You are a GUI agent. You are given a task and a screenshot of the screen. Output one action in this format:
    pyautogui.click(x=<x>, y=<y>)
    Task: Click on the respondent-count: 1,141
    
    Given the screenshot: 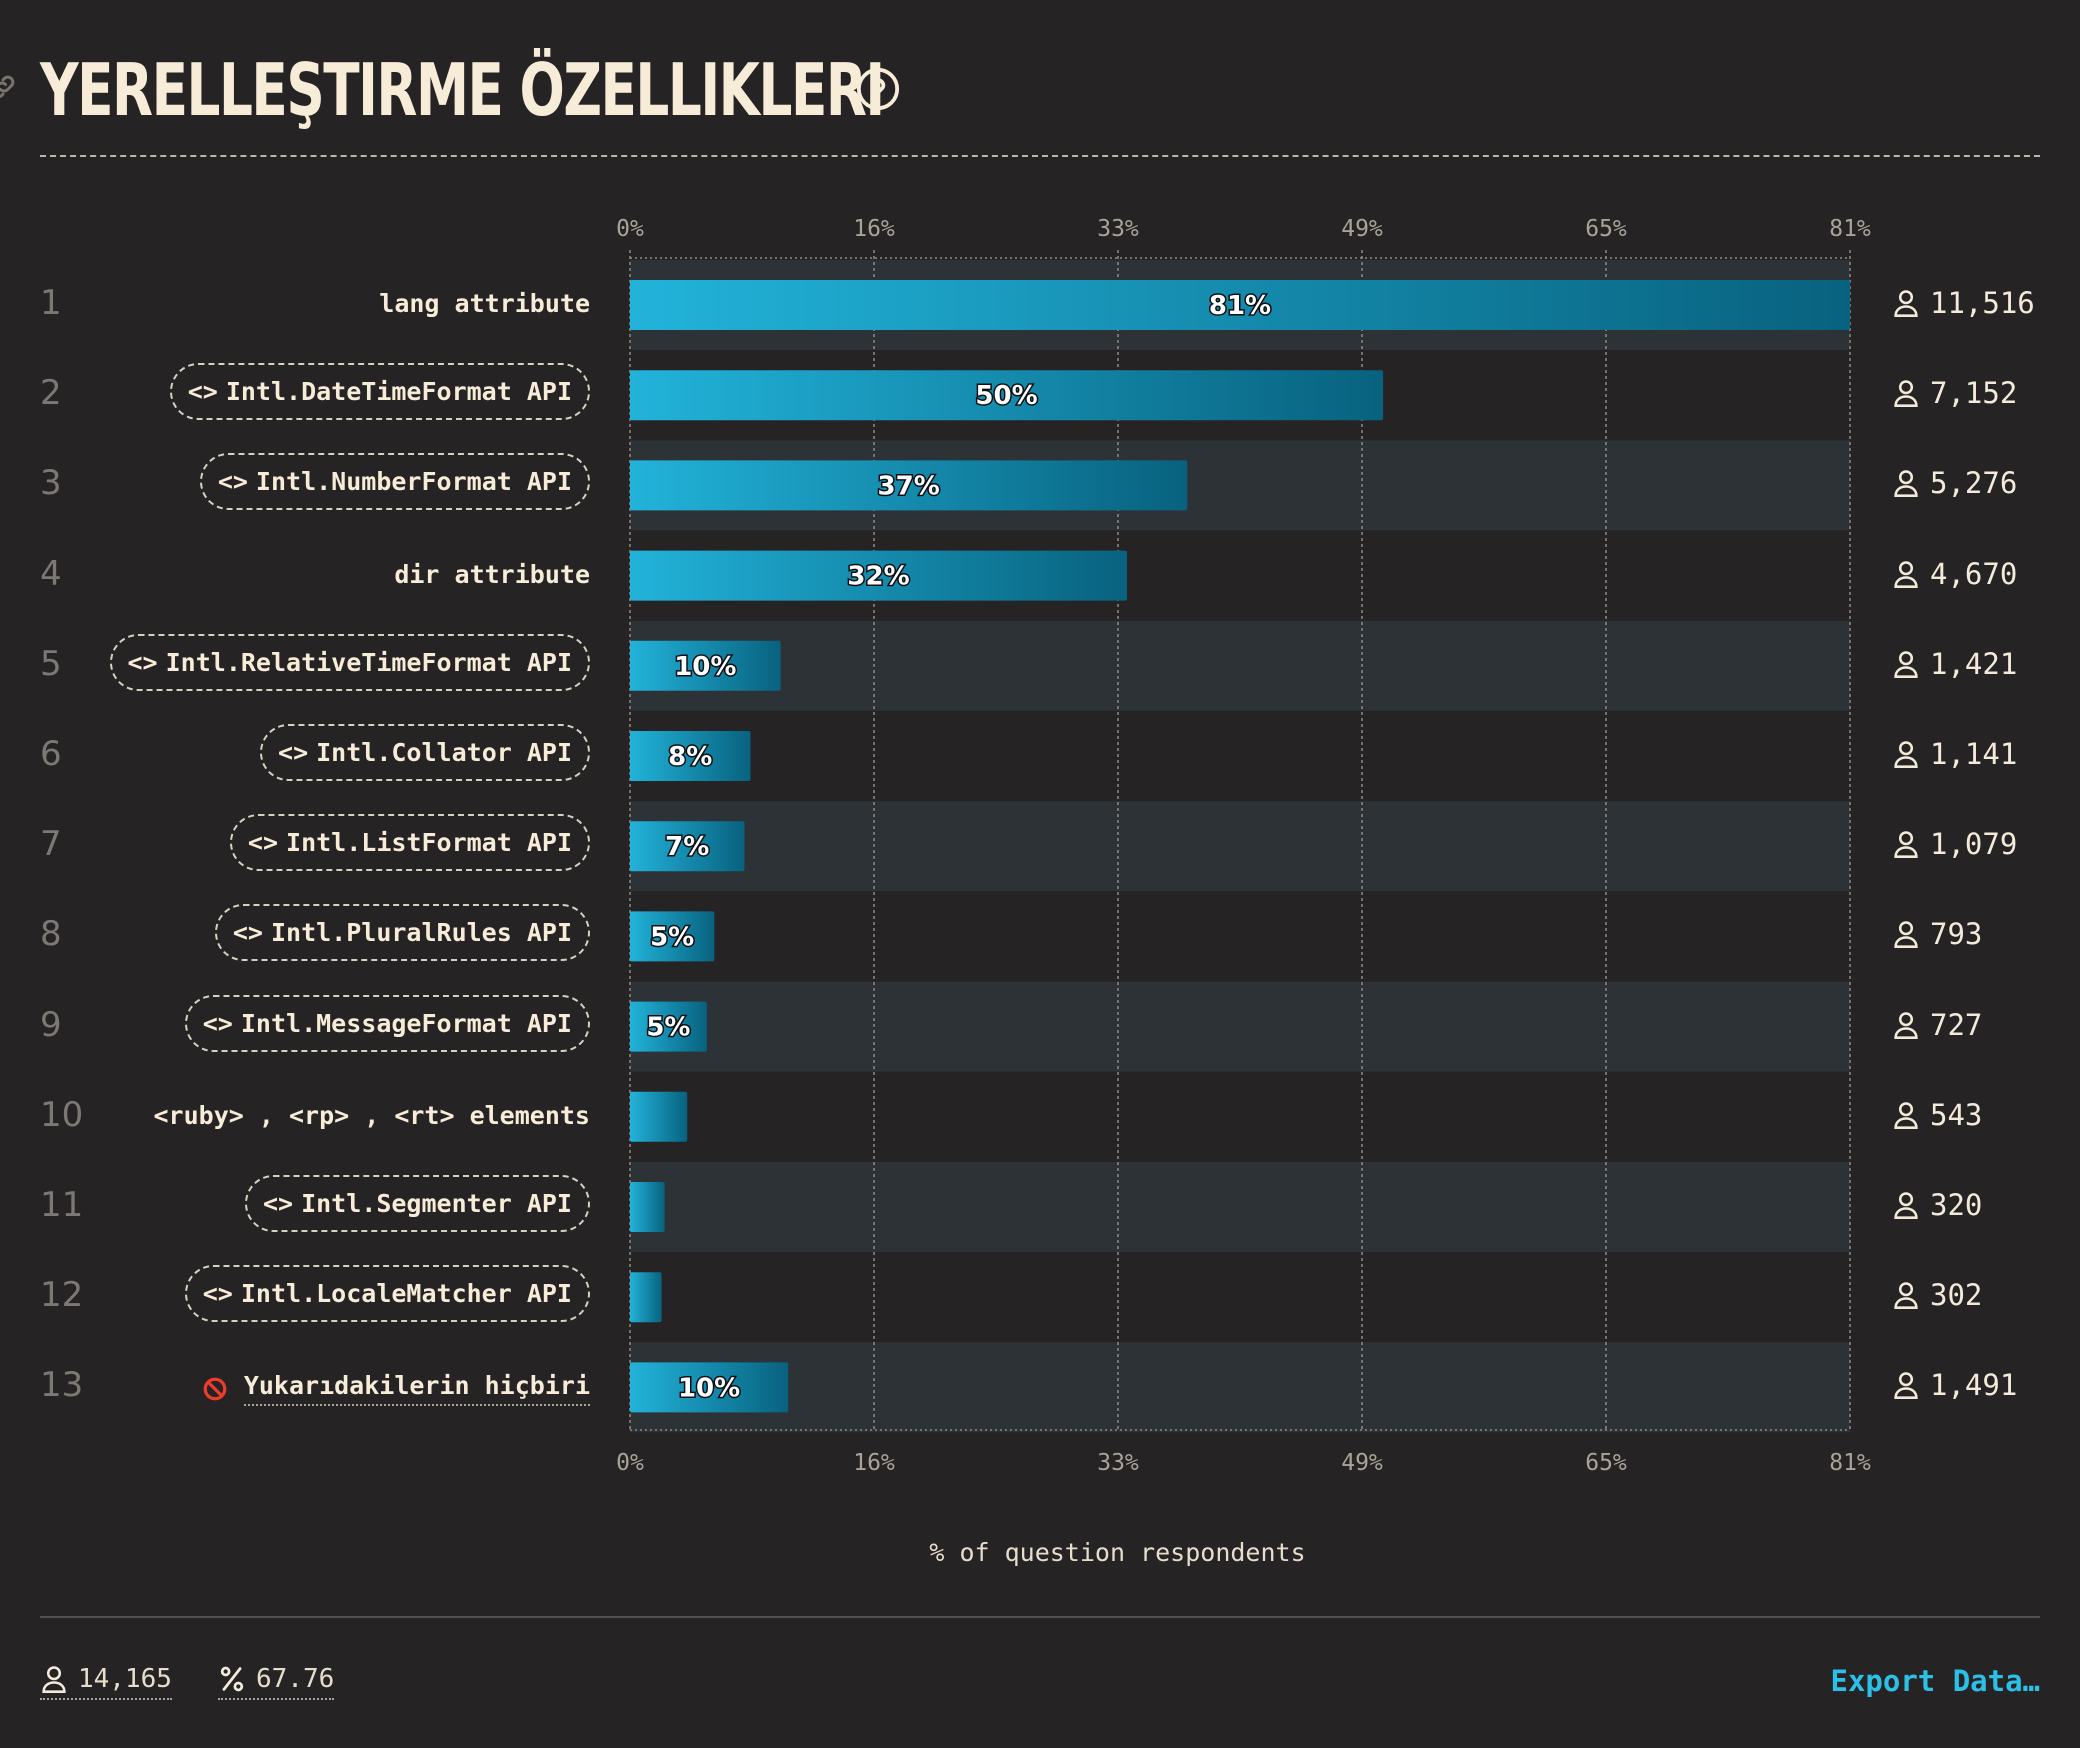 What is the action you would take?
    pyautogui.click(x=1954, y=754)
    